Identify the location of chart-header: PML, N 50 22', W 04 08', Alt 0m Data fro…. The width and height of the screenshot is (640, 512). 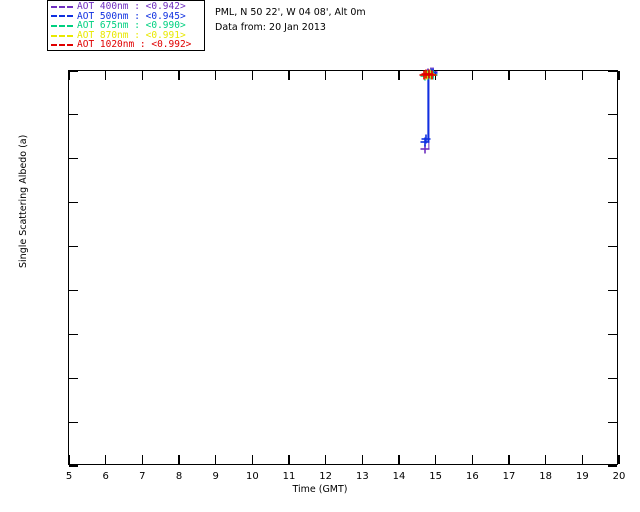
(290, 20).